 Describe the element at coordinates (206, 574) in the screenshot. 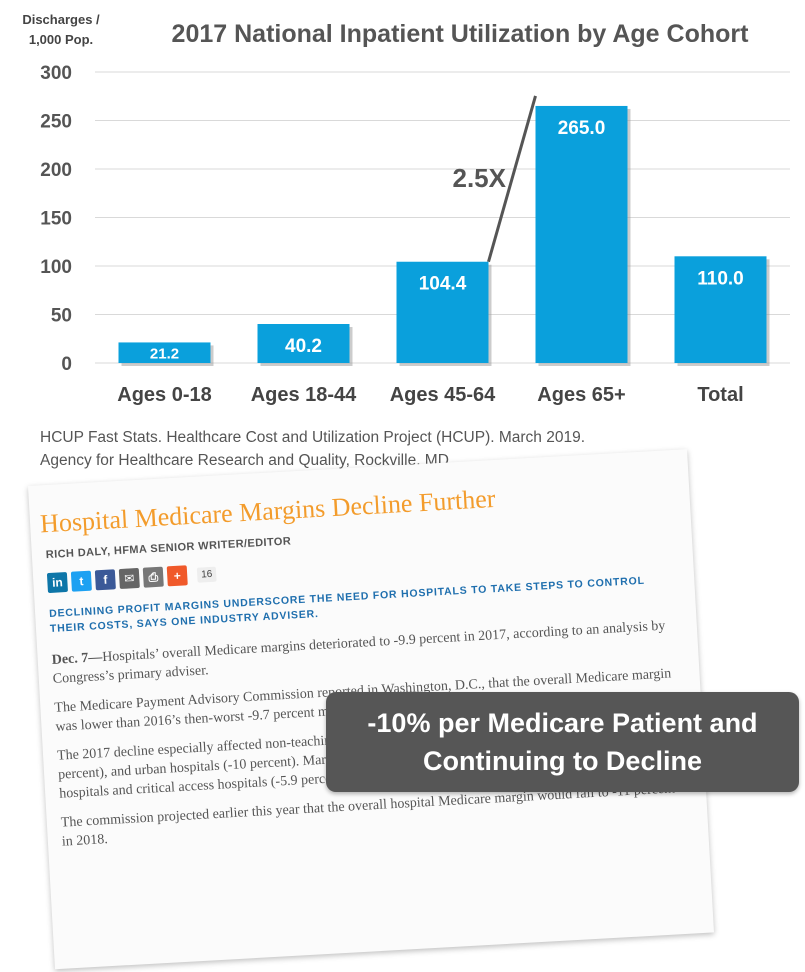

I see `share-count: 16` at that location.